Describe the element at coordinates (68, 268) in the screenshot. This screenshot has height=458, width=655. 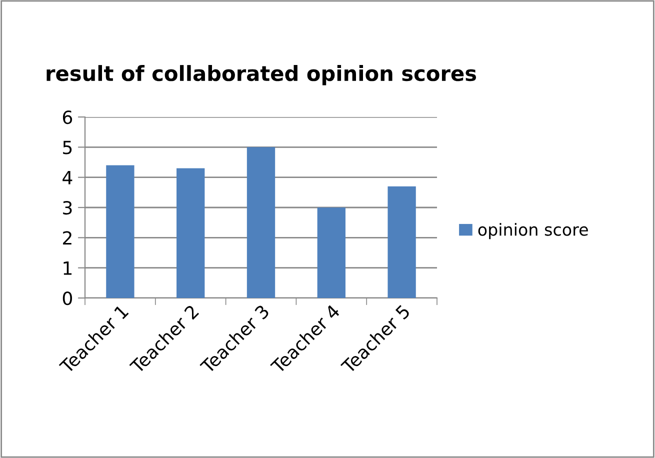
I see `y-tick-label: 1` at that location.